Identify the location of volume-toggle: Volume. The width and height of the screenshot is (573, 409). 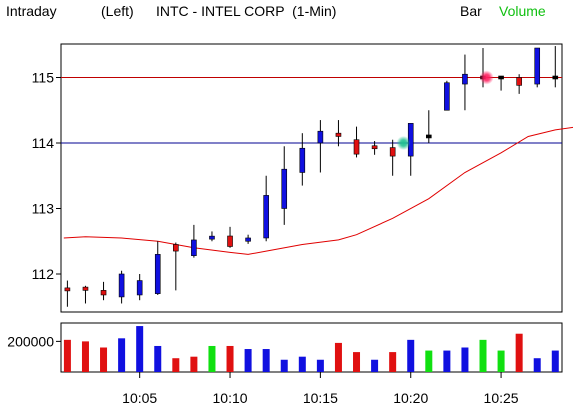
(522, 11).